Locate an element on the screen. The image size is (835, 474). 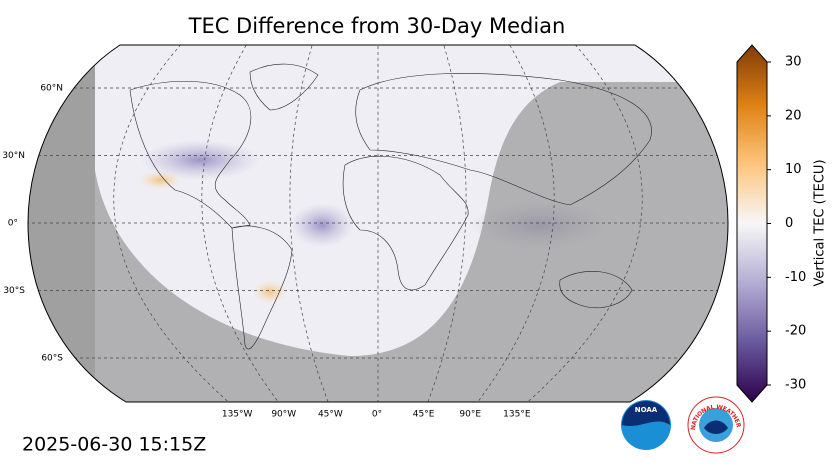
lon-label: 45°W is located at coordinates (330, 415).